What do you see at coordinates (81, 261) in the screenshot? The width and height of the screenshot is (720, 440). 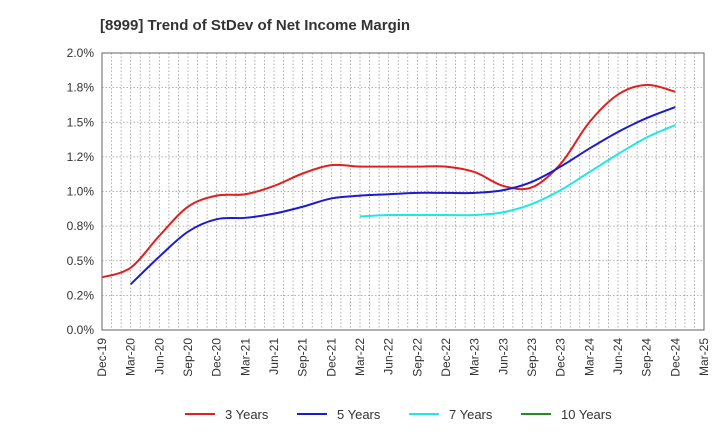 I see `y-tick-label: 0.5%` at bounding box center [81, 261].